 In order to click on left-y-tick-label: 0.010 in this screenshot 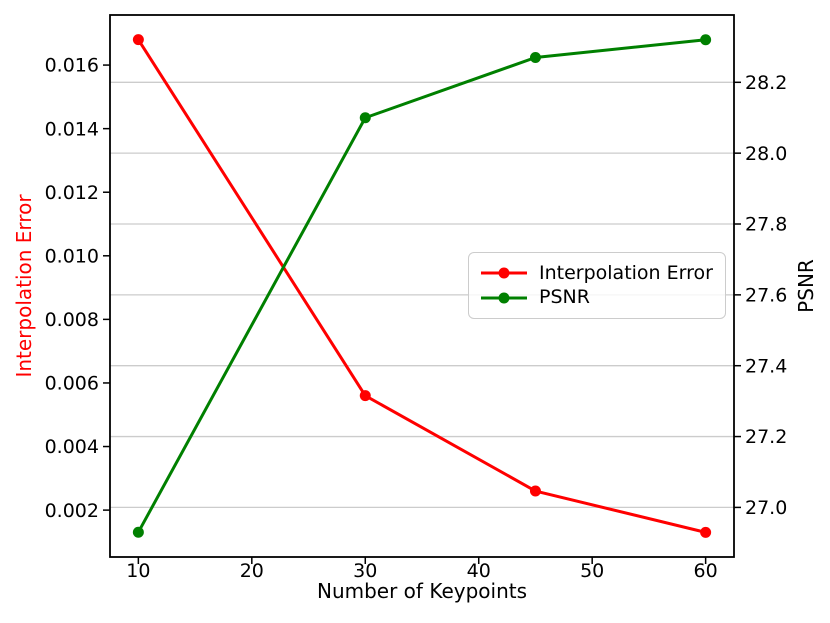, I will do `click(72, 256)`.